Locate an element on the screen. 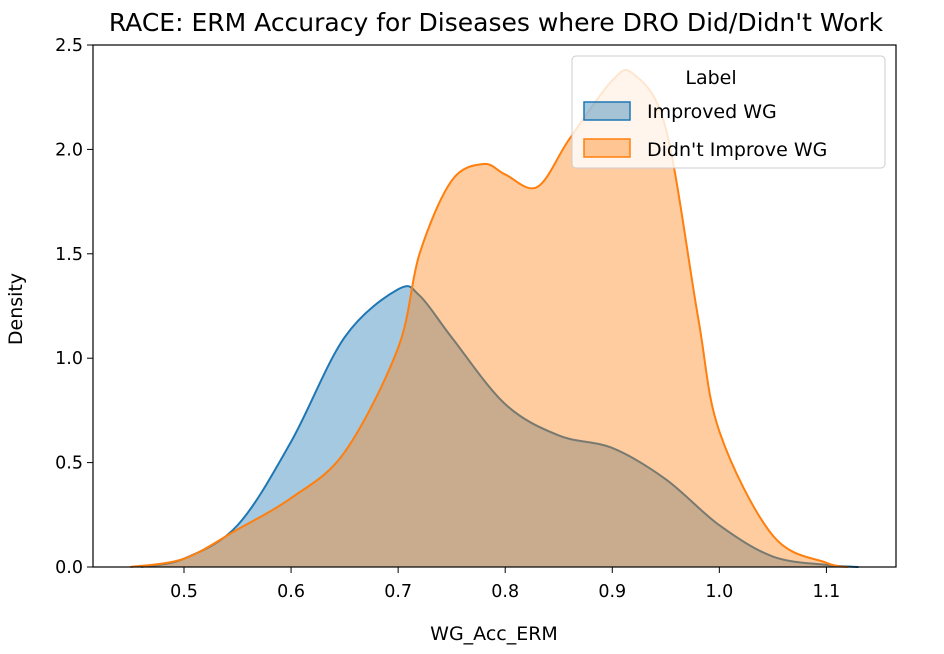  legend-swatch-improved-wg is located at coordinates (607, 111).